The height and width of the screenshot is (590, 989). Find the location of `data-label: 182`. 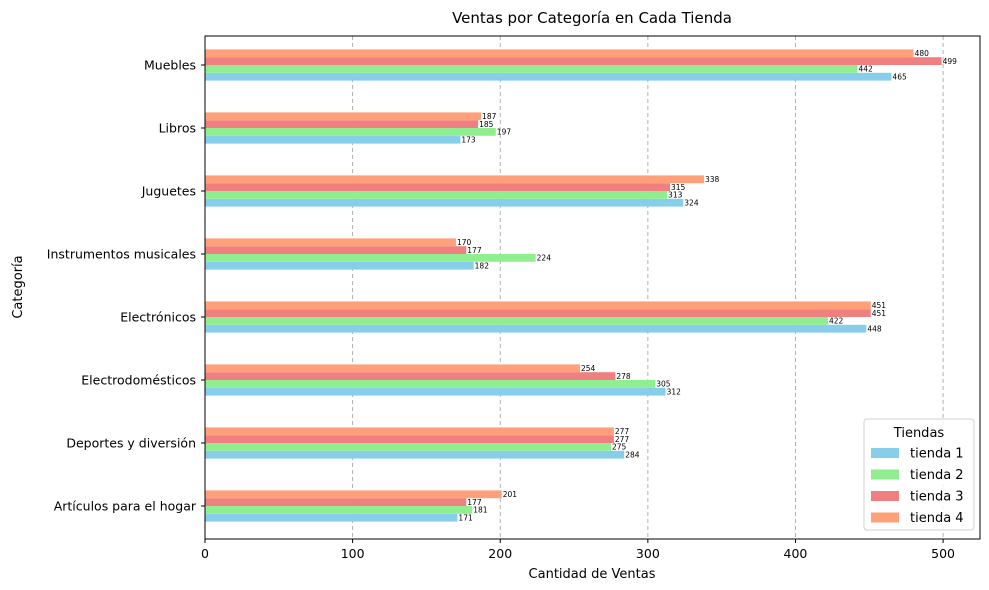

data-label: 182 is located at coordinates (482, 266).